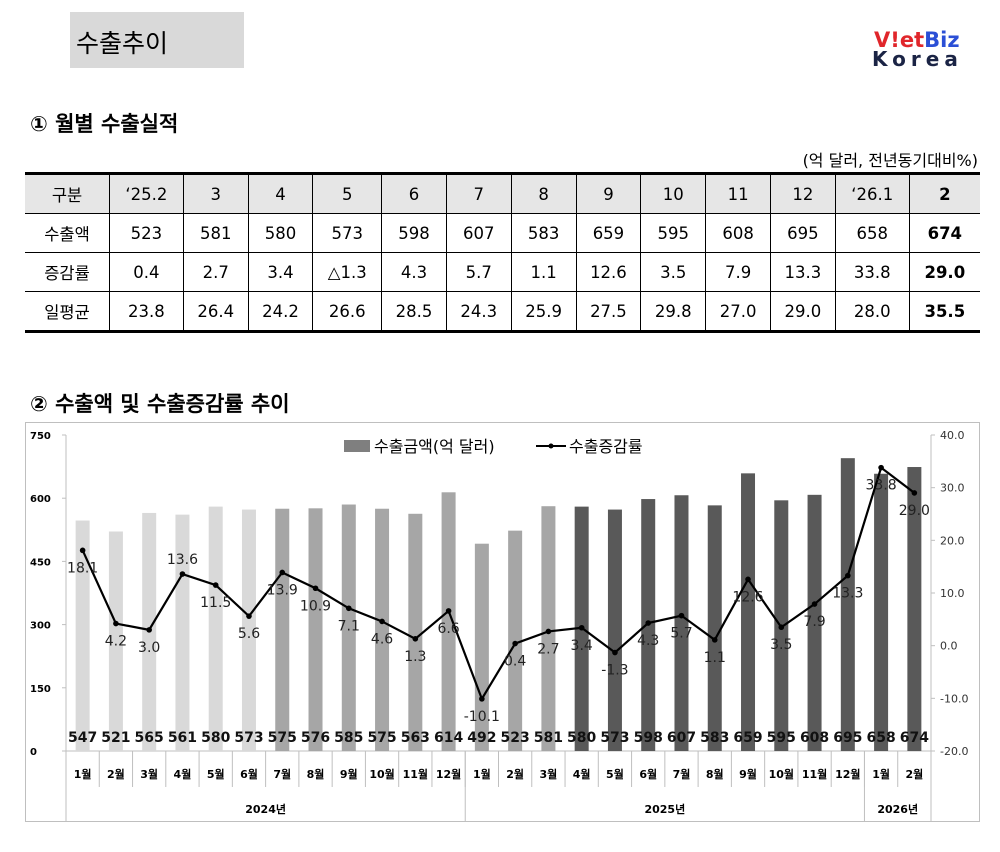  I want to click on logo-text-b: Biz, so click(942, 40).